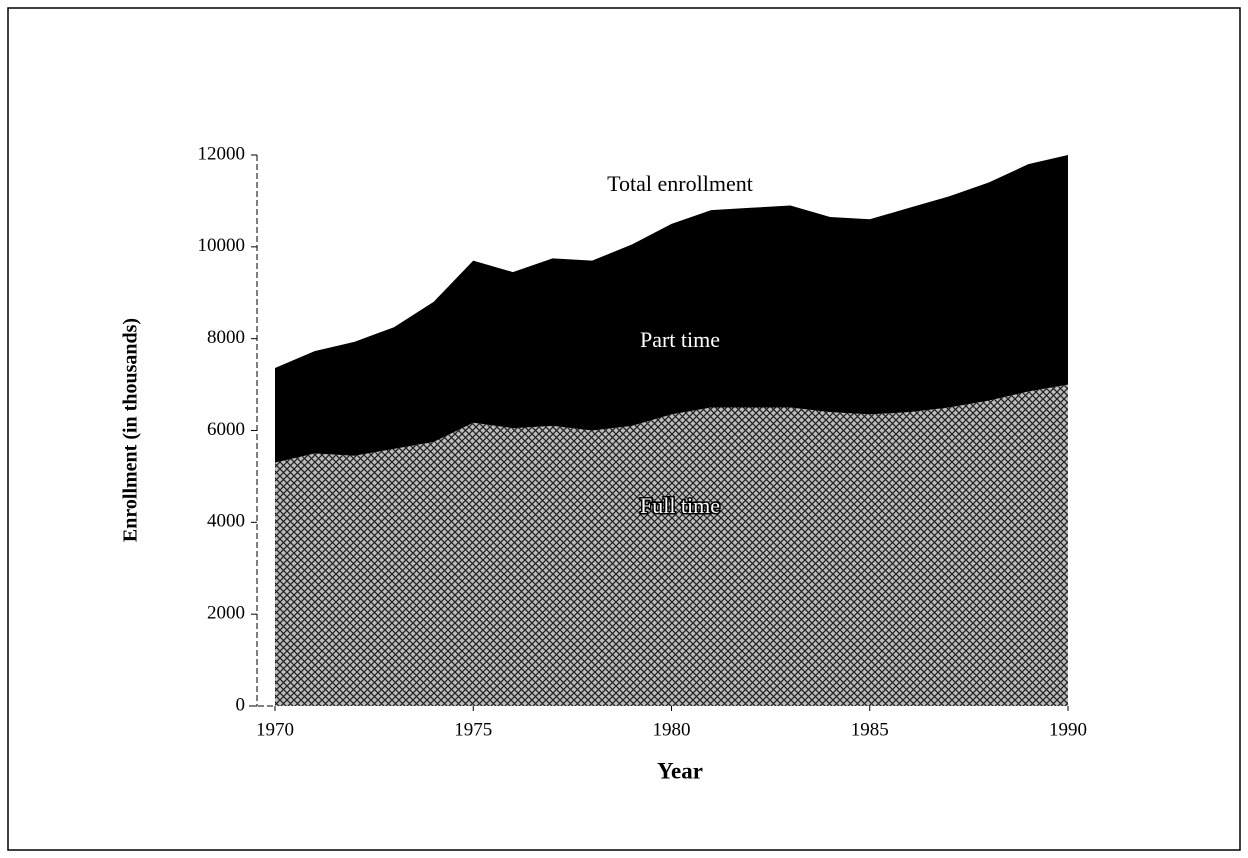 The image size is (1248, 858). I want to click on x-tick-label: 1985, so click(870, 729).